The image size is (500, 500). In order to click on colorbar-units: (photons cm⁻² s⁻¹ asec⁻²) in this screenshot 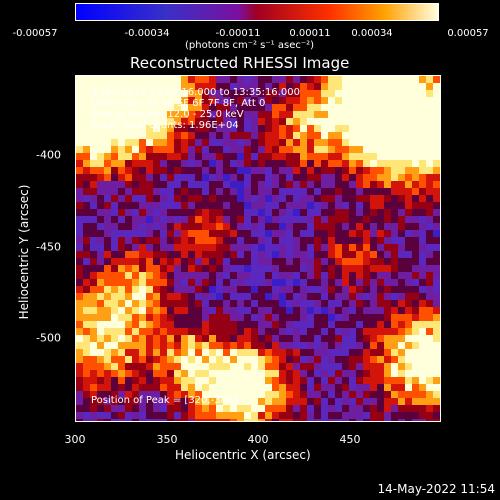, I will do `click(250, 45)`.